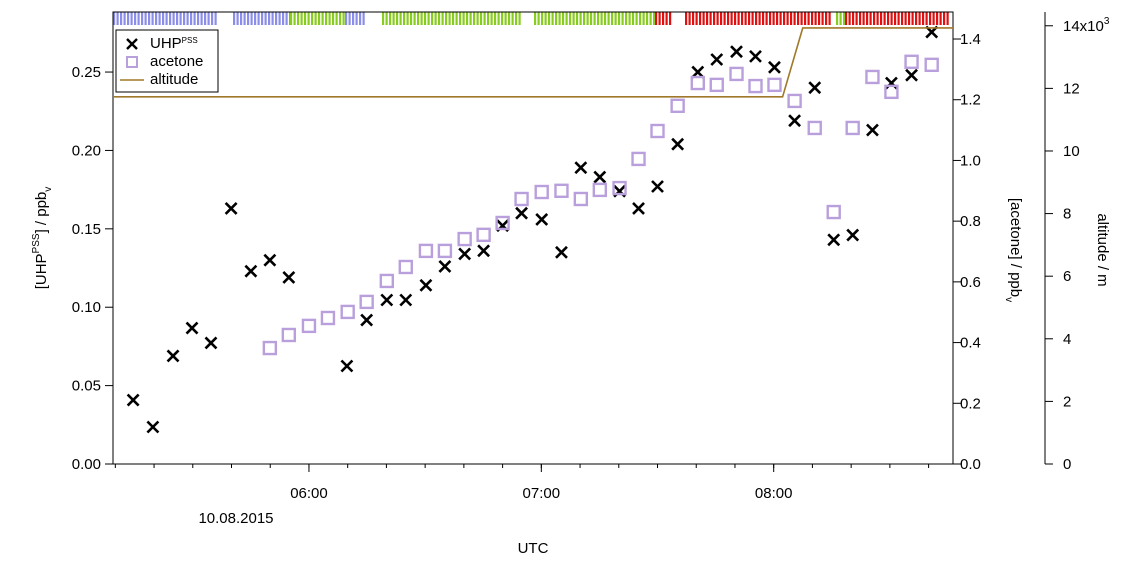  I want to click on y3-tick-label: 2, so click(1067, 401).